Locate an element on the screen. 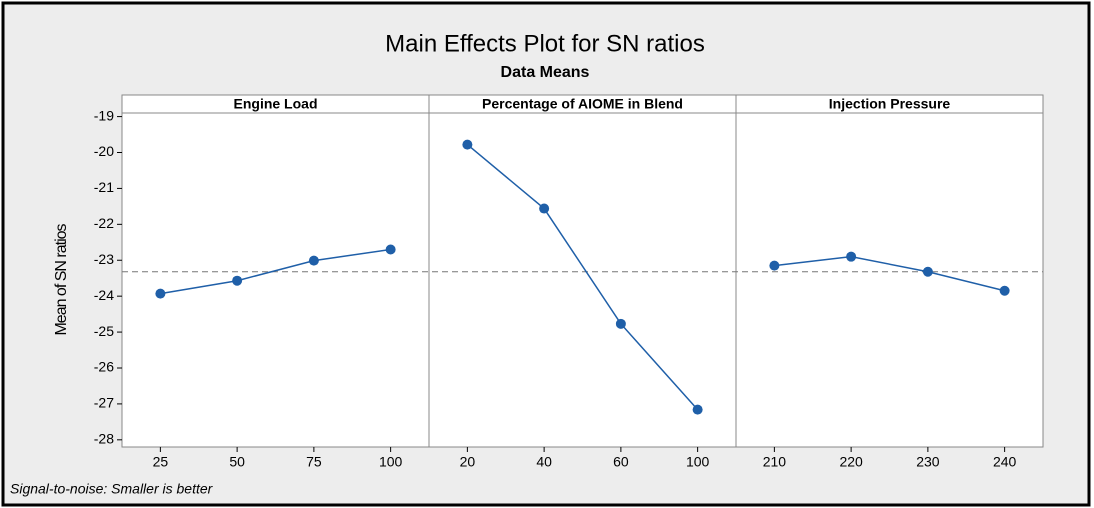 This screenshot has width=1094, height=508. panel-title: Engine Load is located at coordinates (276, 104).